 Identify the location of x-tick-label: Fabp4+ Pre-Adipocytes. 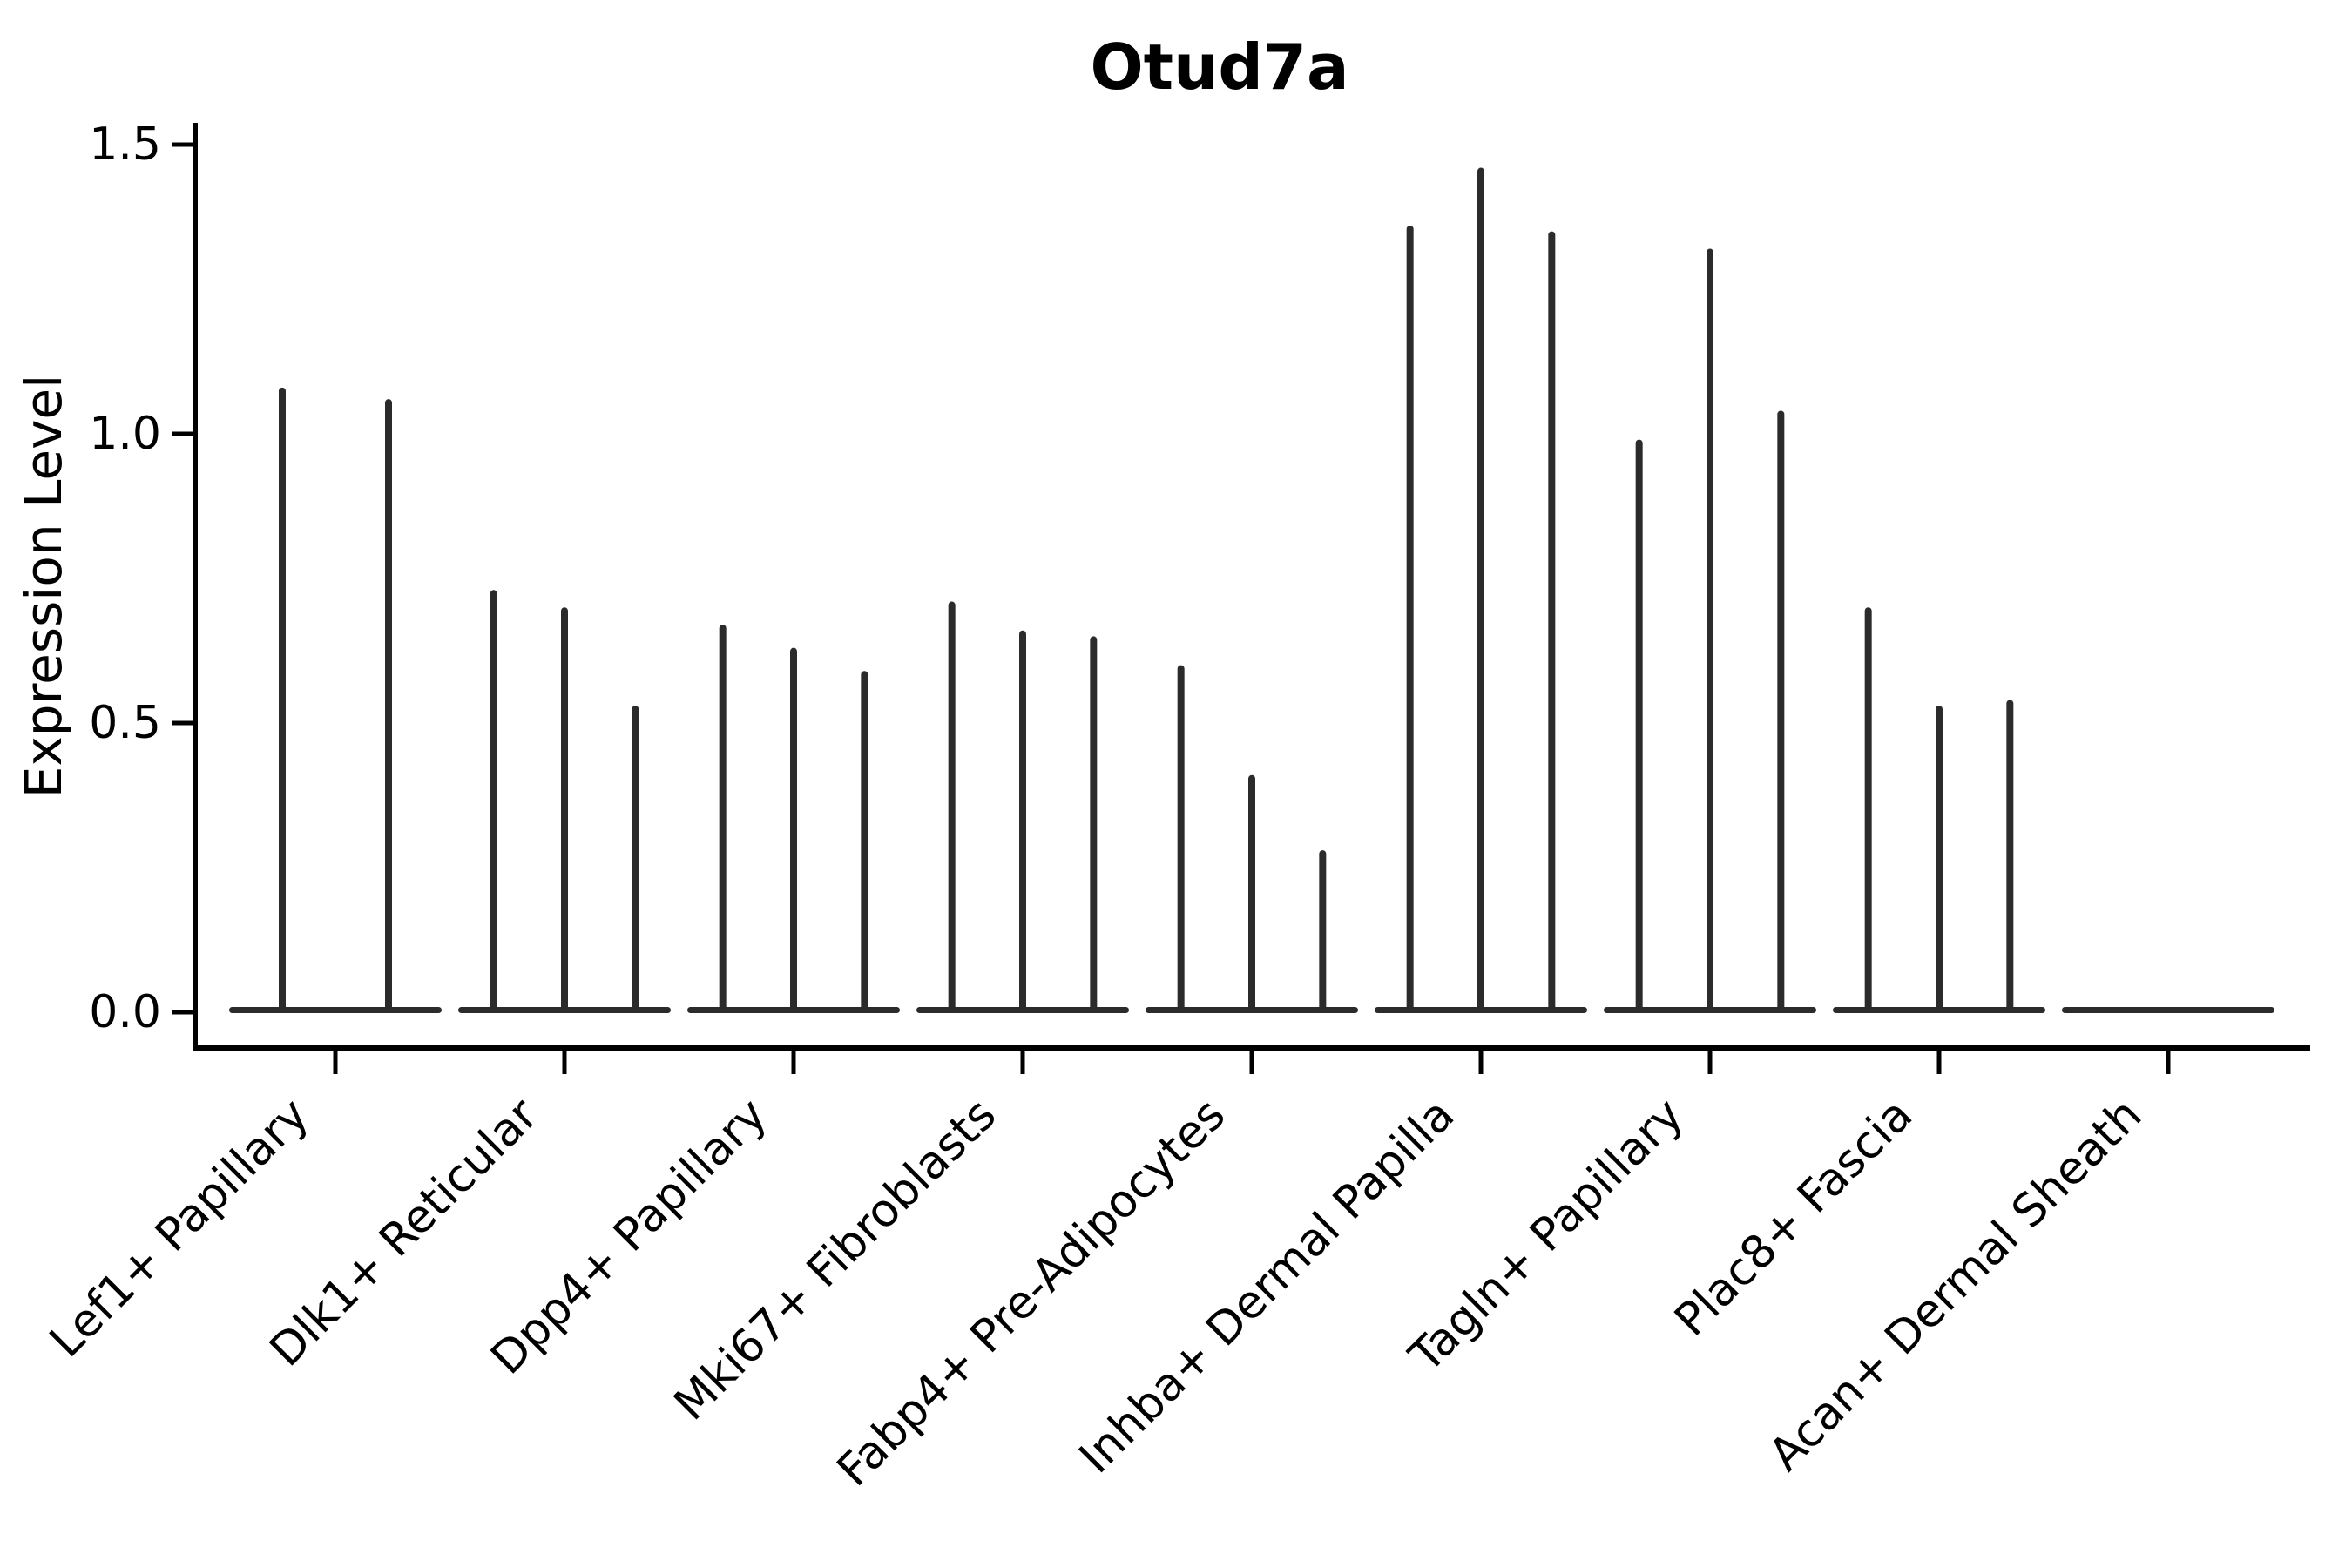
(1031, 1293).